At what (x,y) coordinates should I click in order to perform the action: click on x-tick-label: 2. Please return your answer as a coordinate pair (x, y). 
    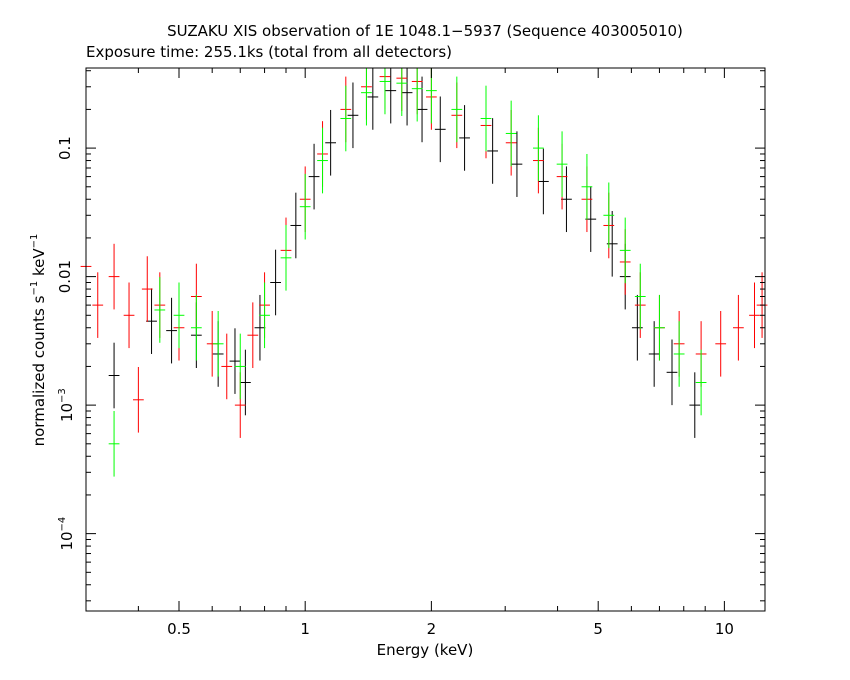
    Looking at the image, I should click on (432, 629).